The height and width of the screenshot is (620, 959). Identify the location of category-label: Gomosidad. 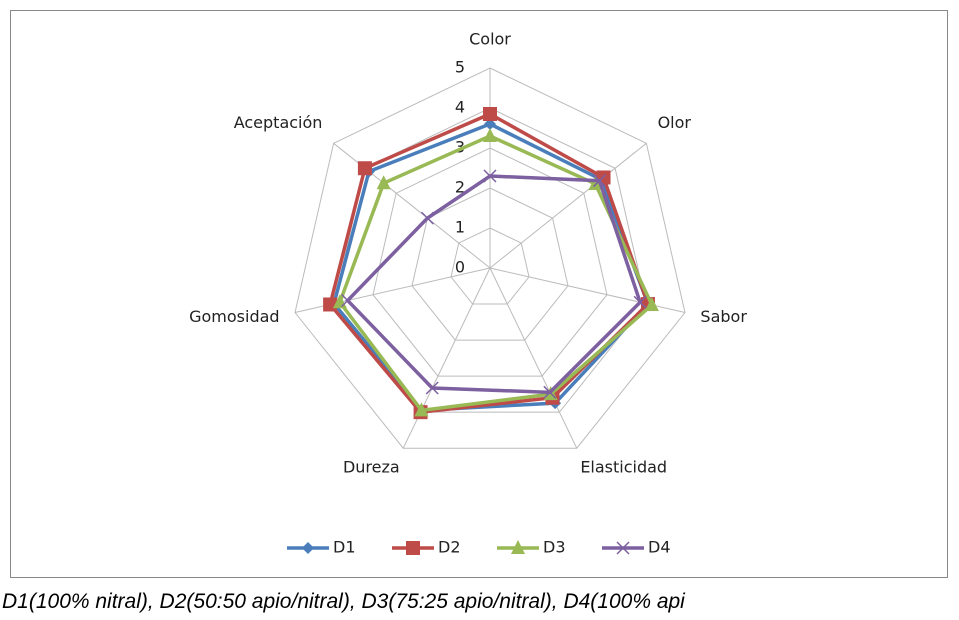
(234, 316).